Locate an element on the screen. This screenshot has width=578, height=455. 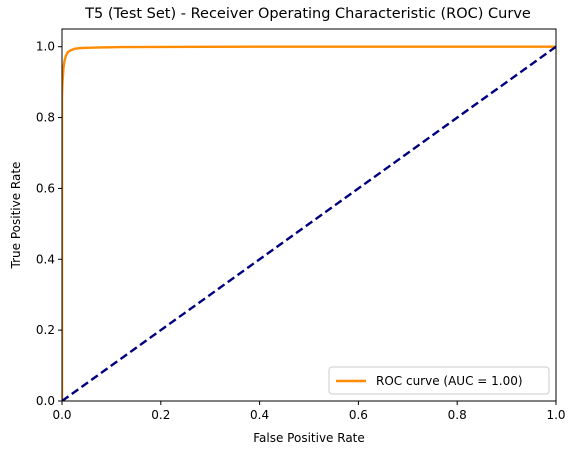
legend-label: ROC curve (AUC = 1.00) is located at coordinates (449, 381).